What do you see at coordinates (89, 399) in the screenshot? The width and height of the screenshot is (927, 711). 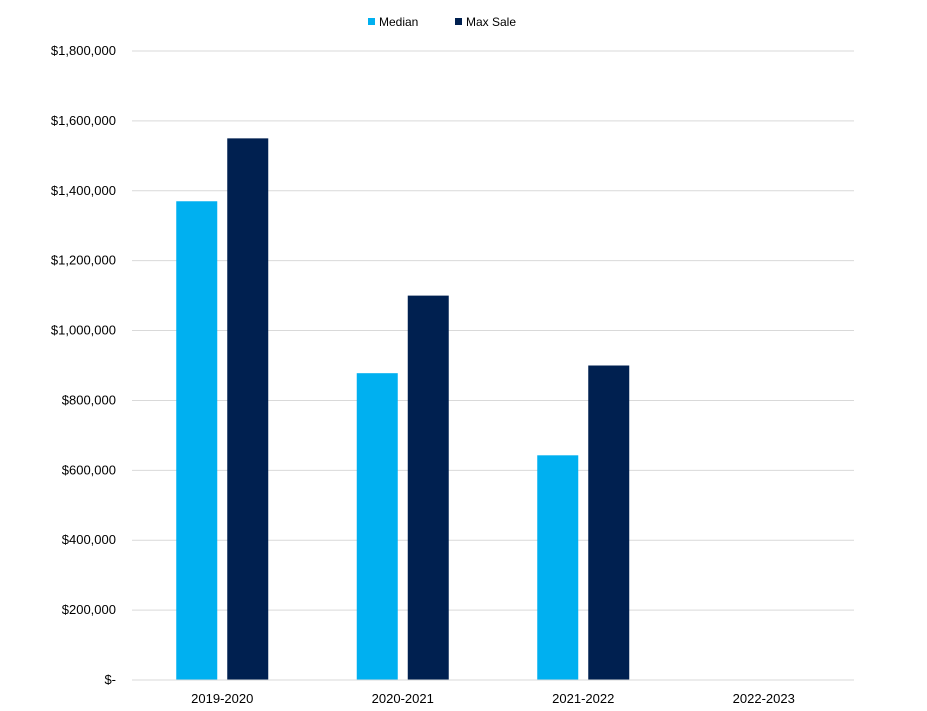 I see `y-tick-label: $800,000` at bounding box center [89, 399].